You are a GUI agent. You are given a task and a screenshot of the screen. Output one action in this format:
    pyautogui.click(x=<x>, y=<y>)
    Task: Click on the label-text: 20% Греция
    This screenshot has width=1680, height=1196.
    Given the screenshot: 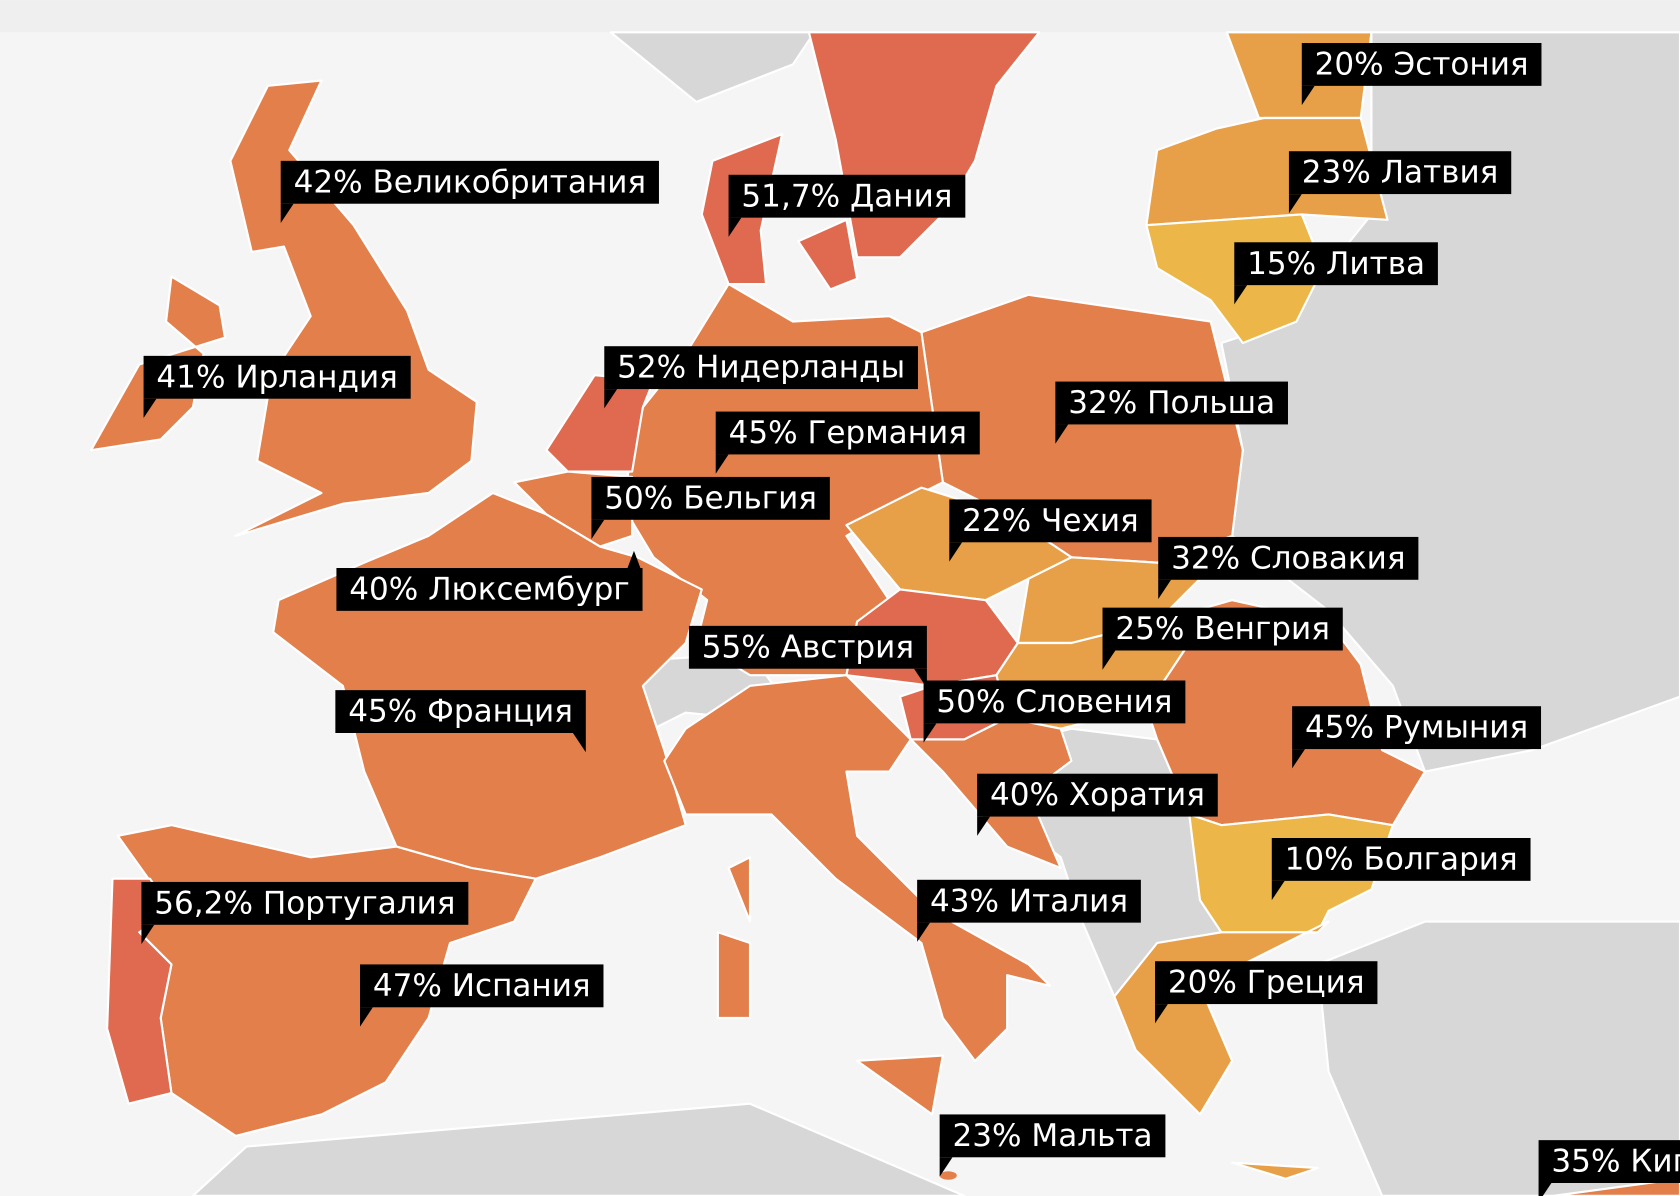 What is the action you would take?
    pyautogui.click(x=1266, y=983)
    